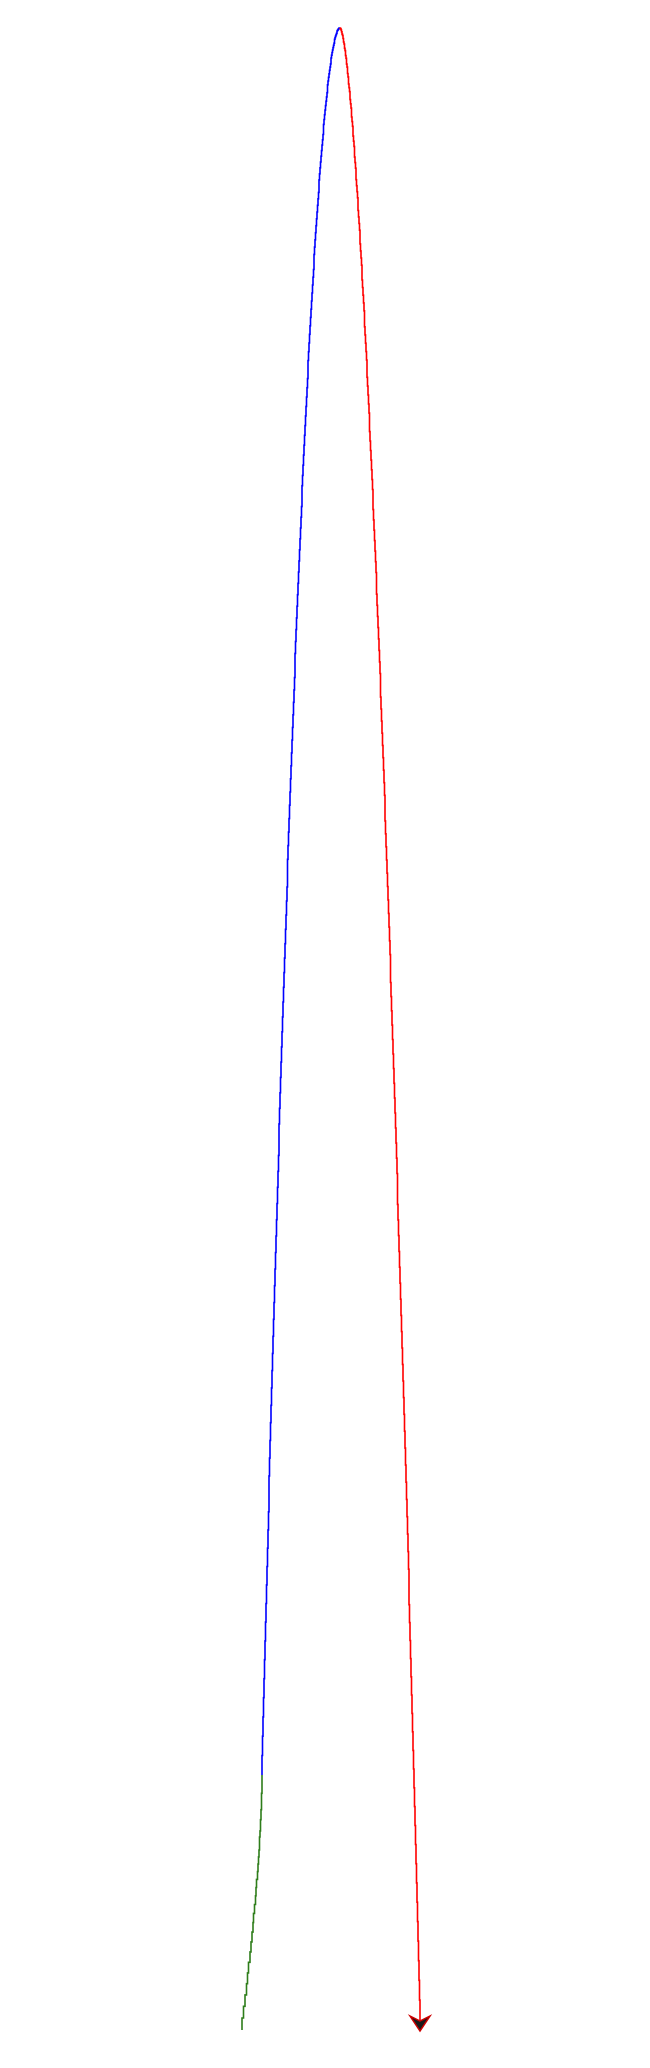 This screenshot has width=650, height=2068. What do you see at coordinates (420, 2023) in the screenshot?
I see `arrowhead-down-icon` at bounding box center [420, 2023].